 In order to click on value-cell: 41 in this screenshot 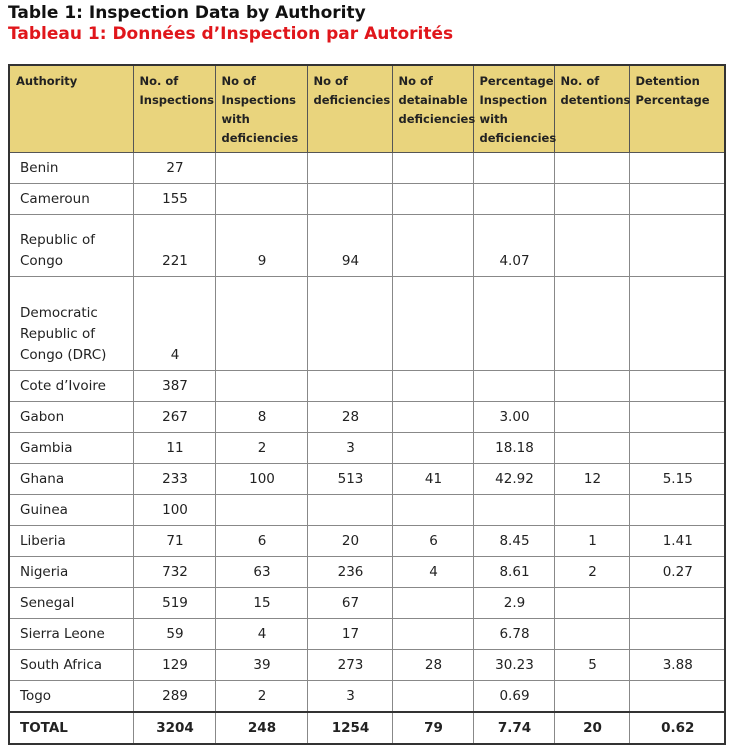, I will do `click(432, 479)`.